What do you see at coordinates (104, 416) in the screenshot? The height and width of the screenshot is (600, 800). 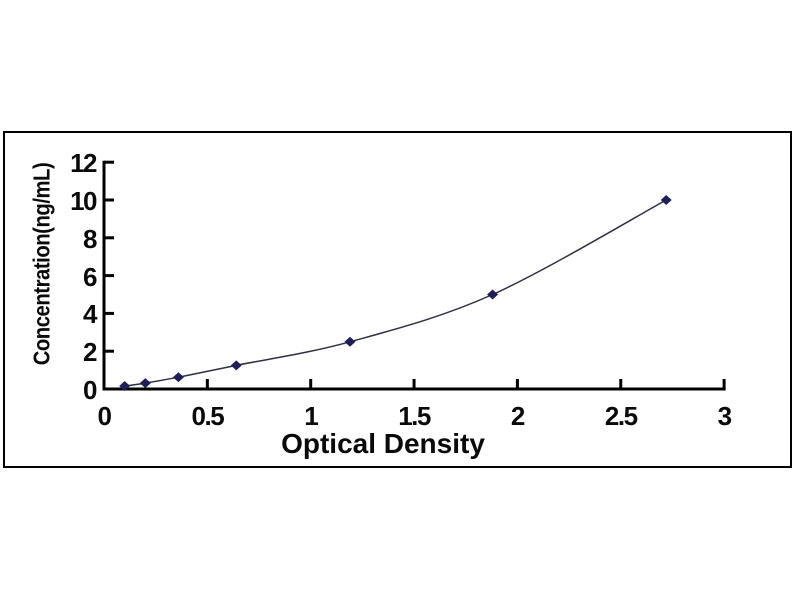 I see `x-tick-label: 0` at bounding box center [104, 416].